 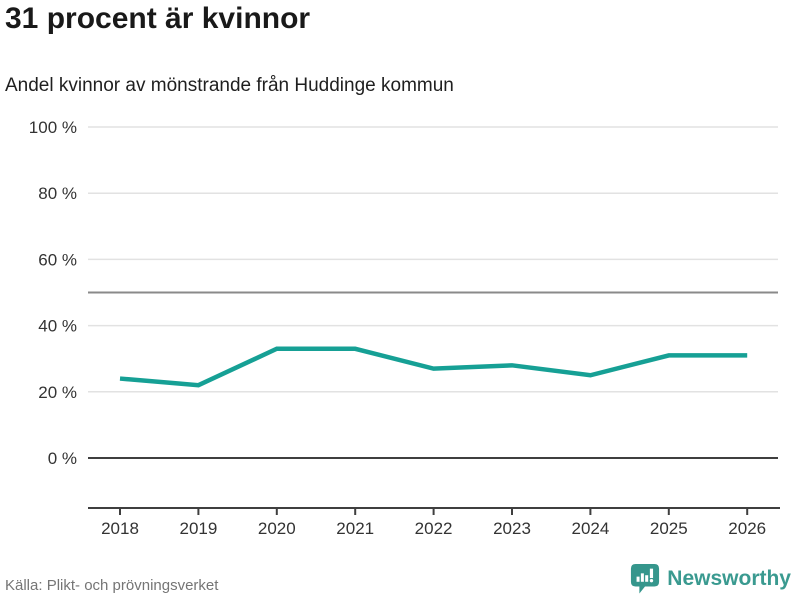 I want to click on brand-name: Newsworthy, so click(x=729, y=578).